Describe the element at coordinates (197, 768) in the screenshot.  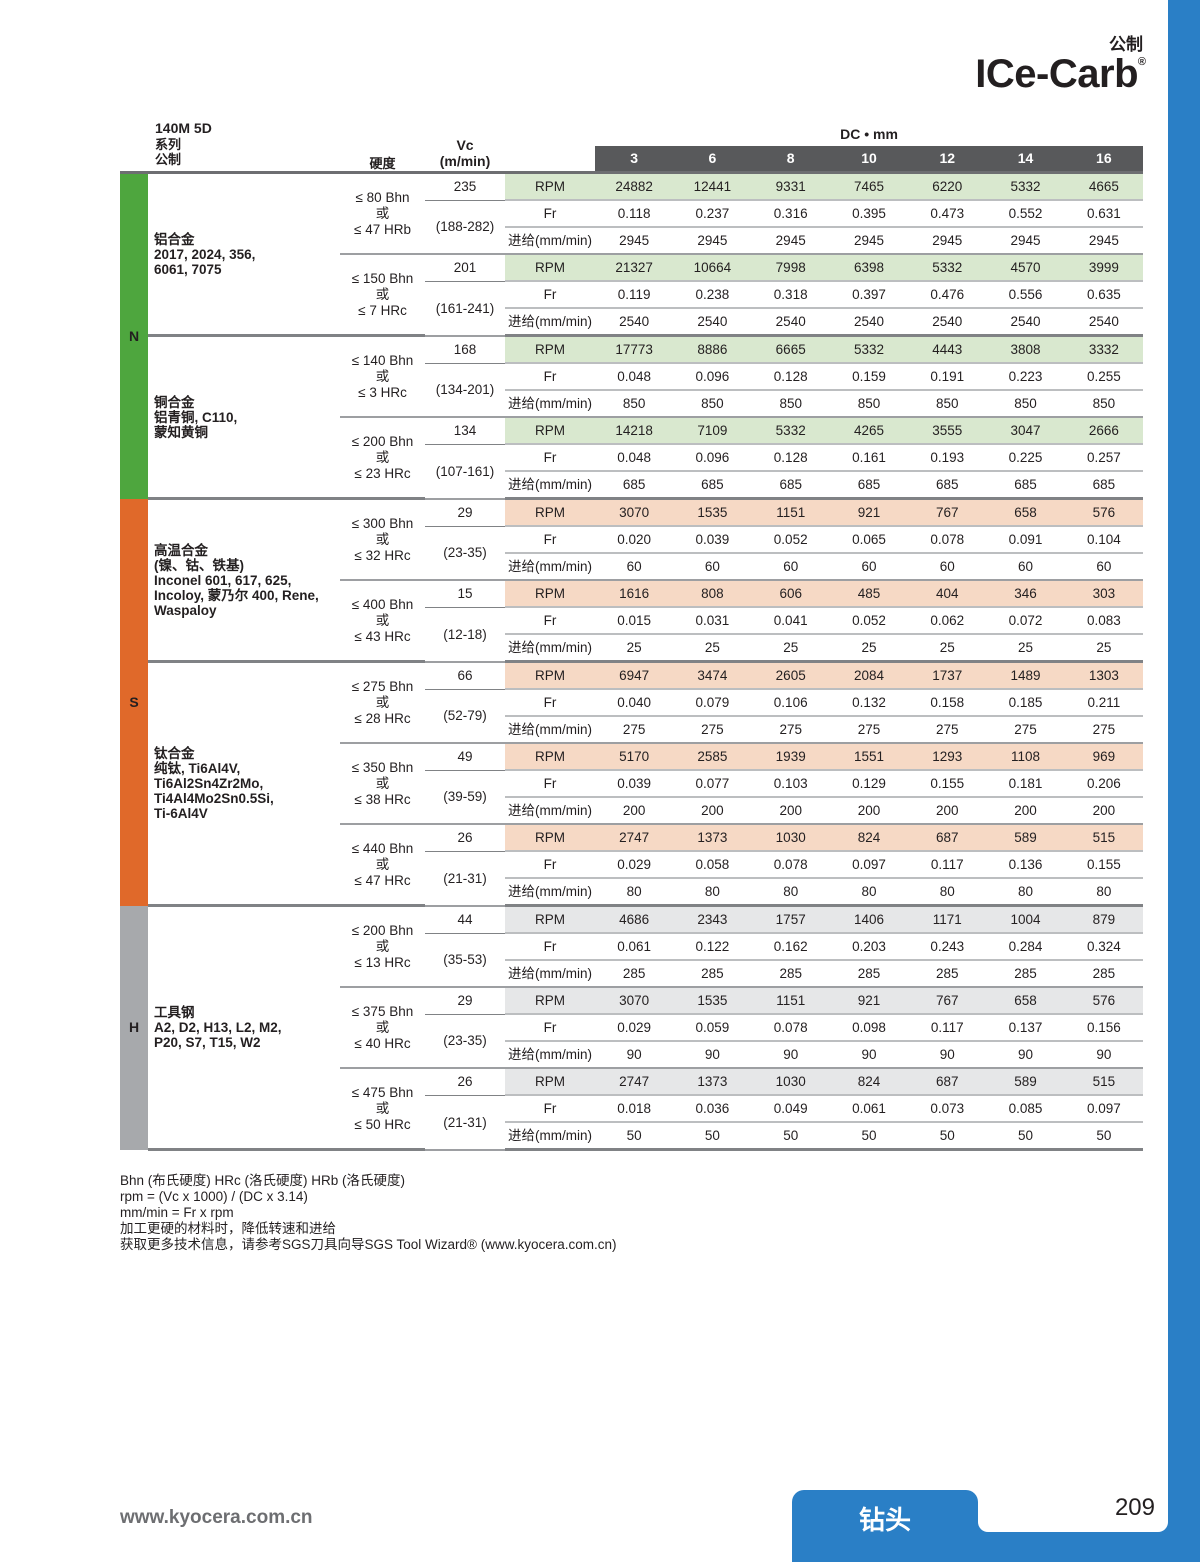
I see `material-name-line: 纯钛, Ti6Al4V,` at that location.